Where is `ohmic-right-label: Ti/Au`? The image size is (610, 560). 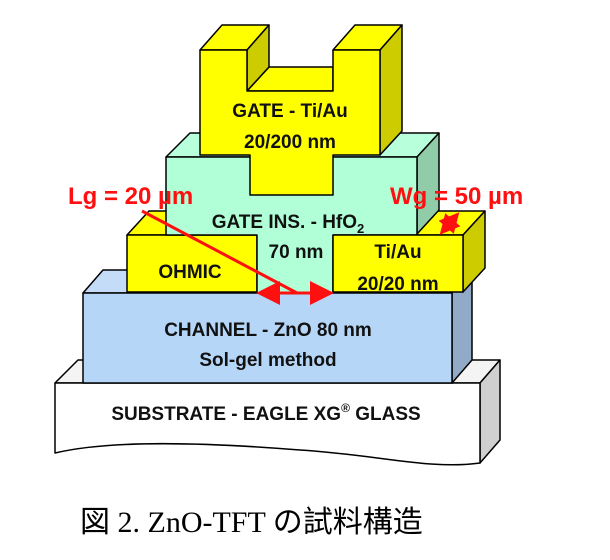 ohmic-right-label: Ti/Au is located at coordinates (397, 252).